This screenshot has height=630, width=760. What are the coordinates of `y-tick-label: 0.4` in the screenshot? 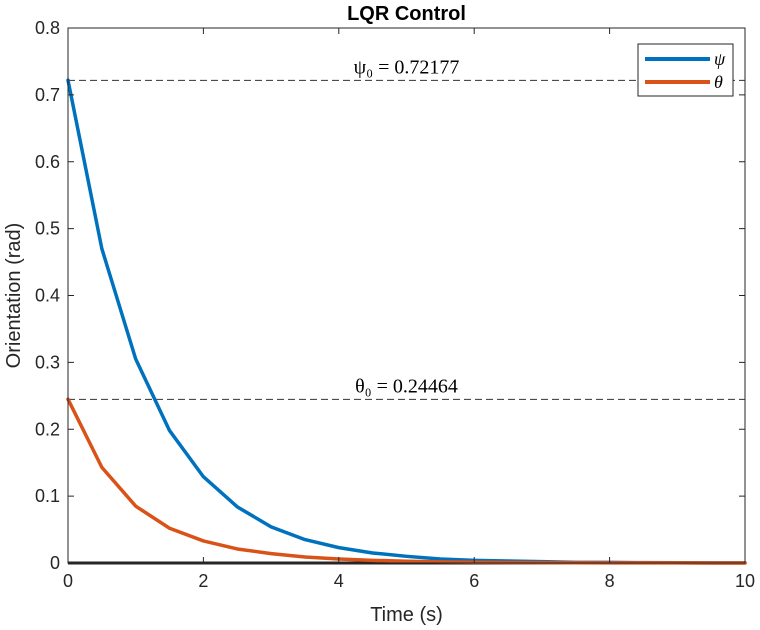 It's located at (47, 296).